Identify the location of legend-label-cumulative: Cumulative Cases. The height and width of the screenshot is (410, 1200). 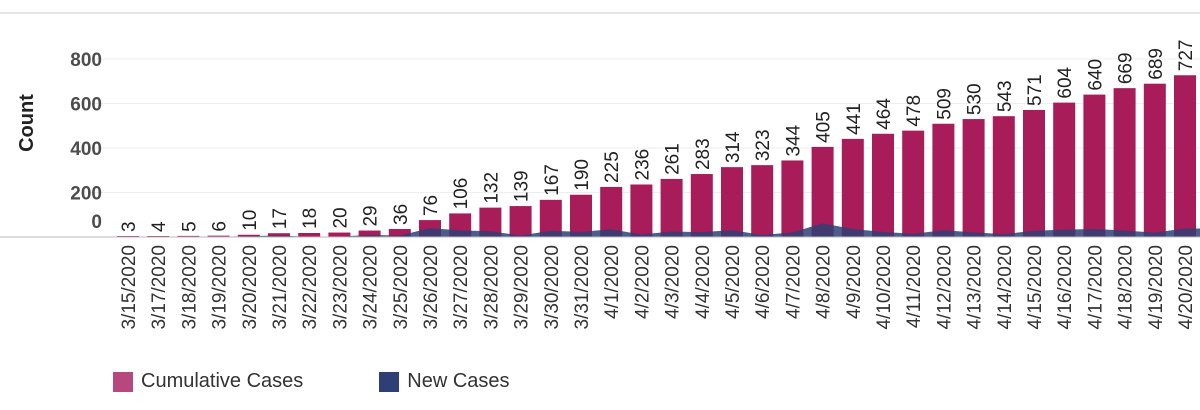
(222, 381).